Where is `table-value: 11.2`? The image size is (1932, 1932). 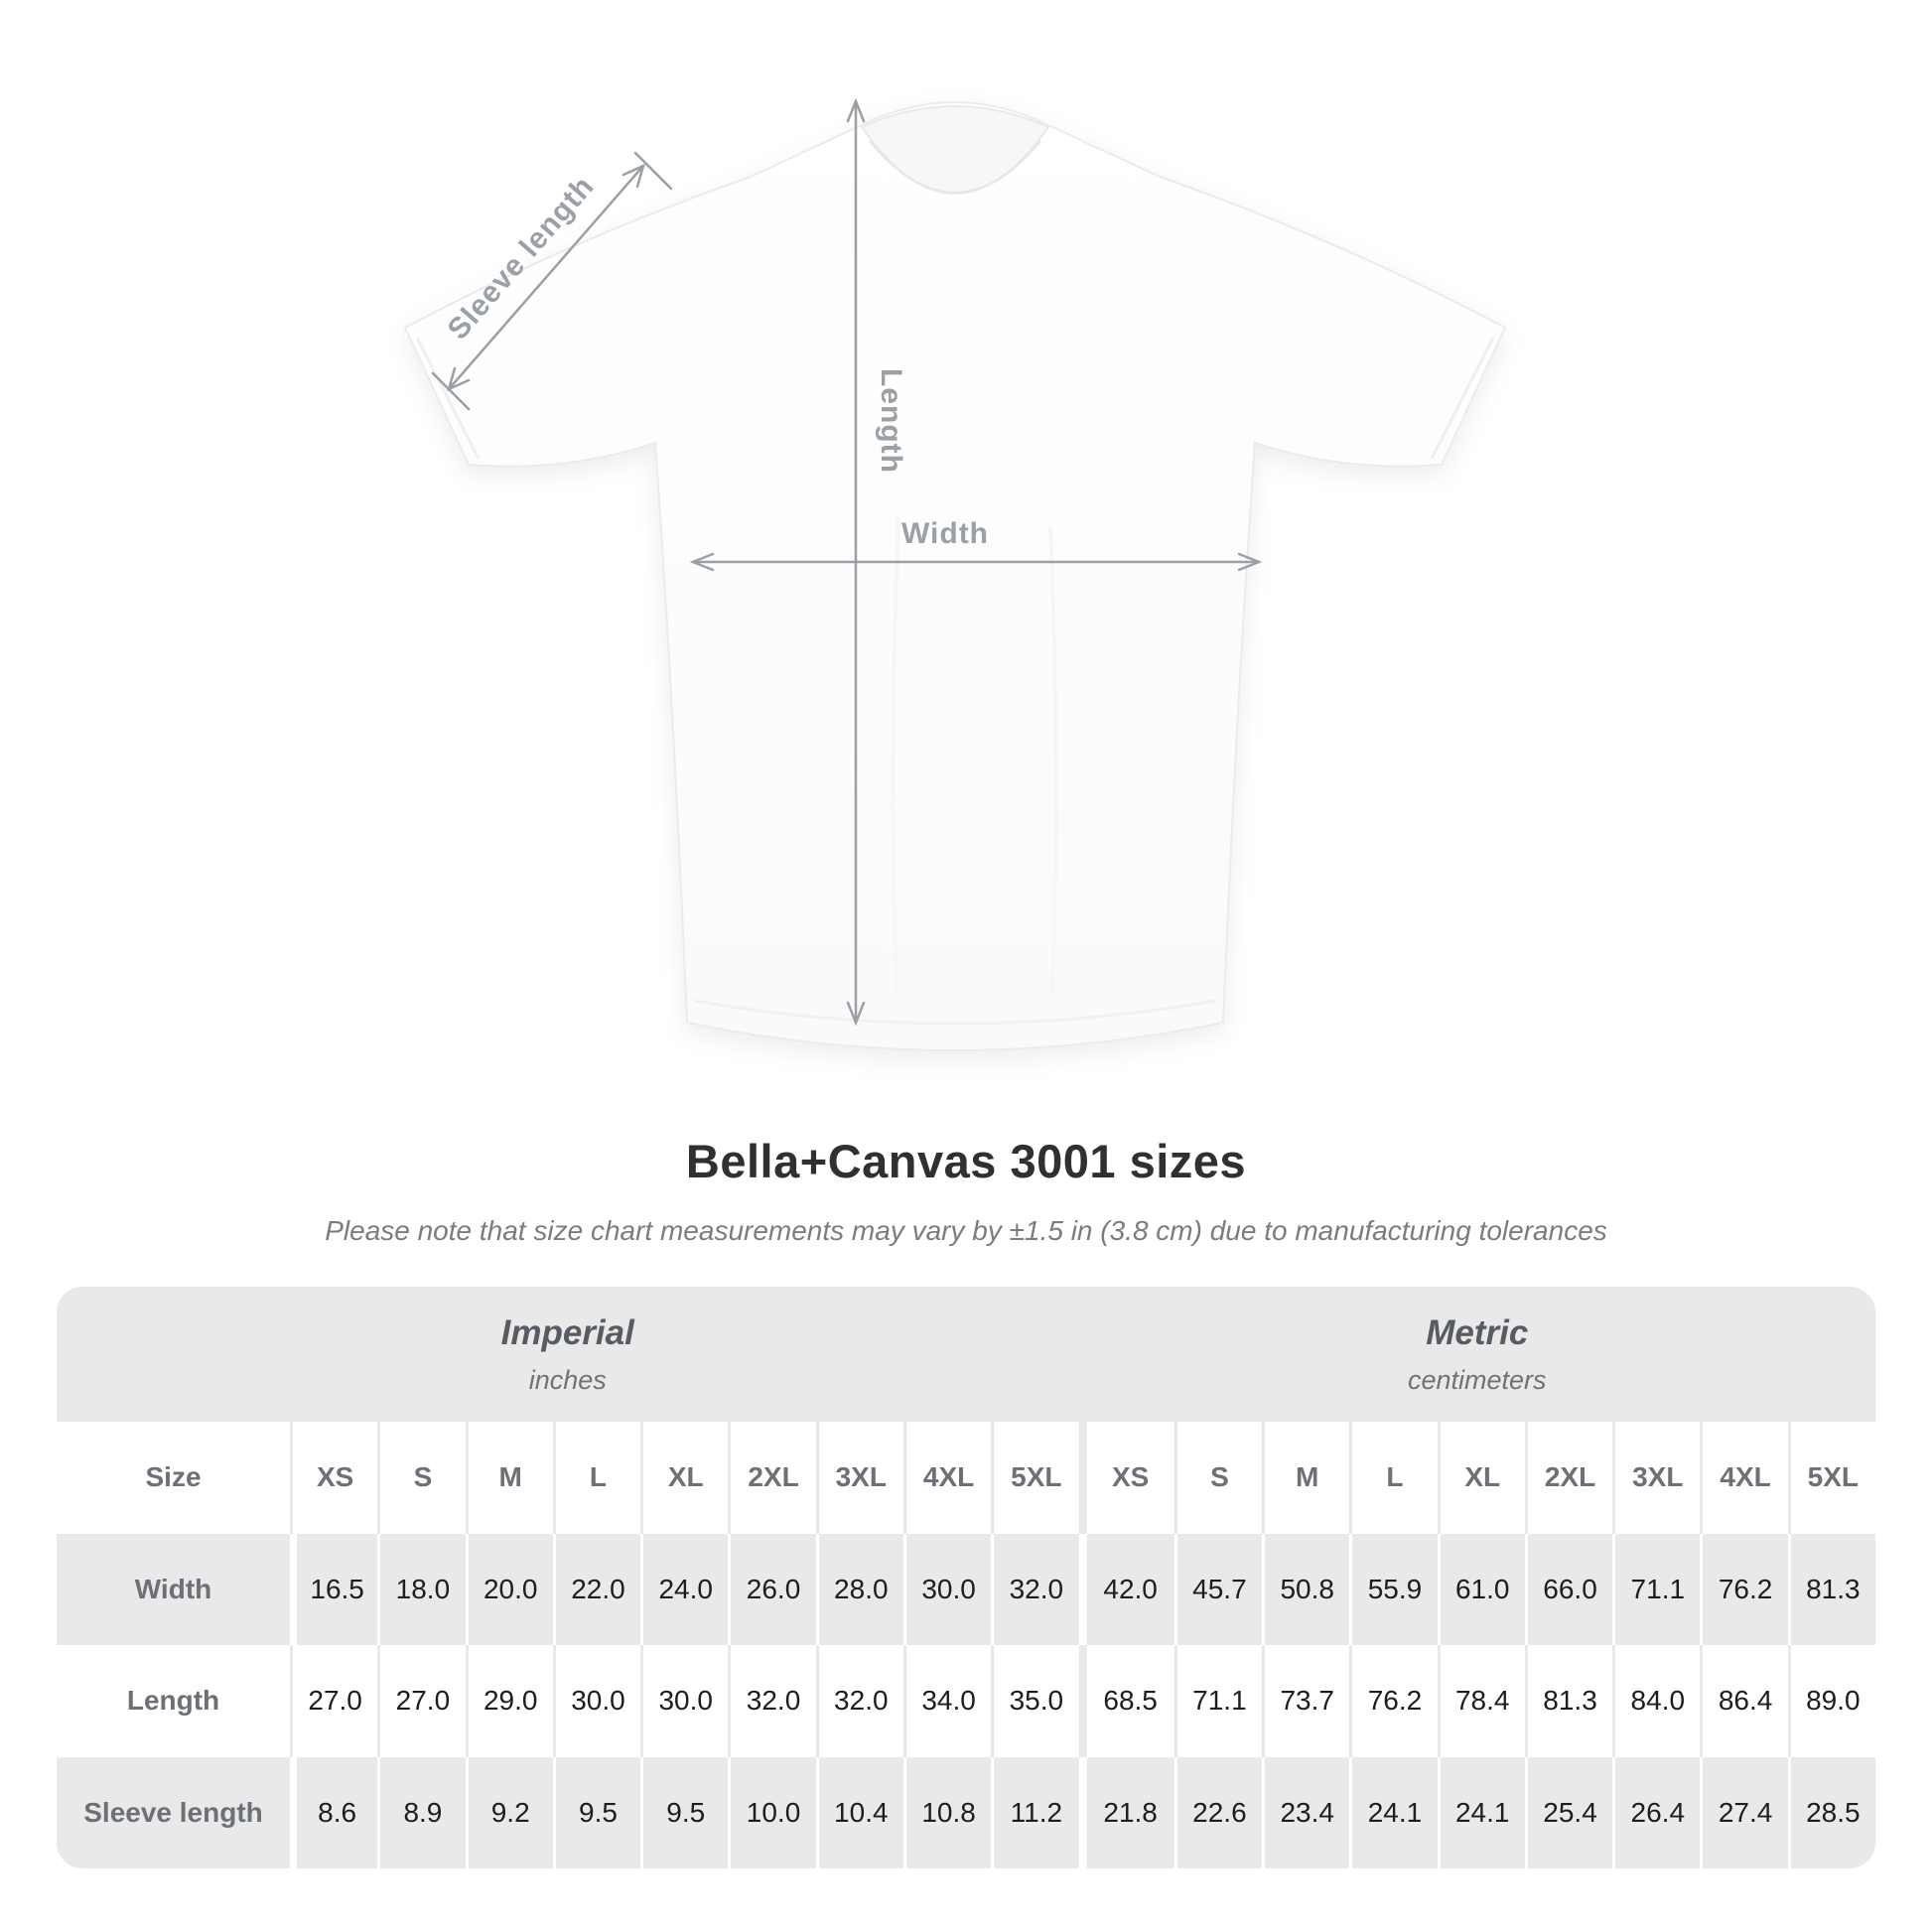
table-value: 11.2 is located at coordinates (1035, 1812).